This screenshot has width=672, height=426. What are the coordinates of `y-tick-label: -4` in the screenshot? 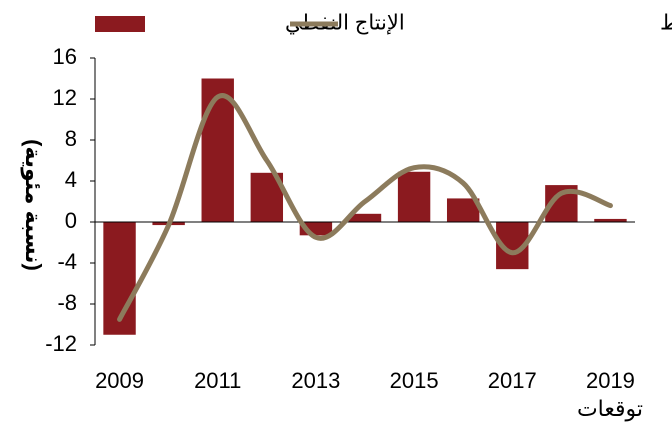 It's located at (67, 261).